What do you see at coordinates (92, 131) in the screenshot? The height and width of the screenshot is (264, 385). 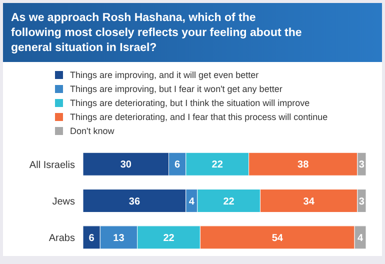 I see `legend-label: Don't know` at bounding box center [92, 131].